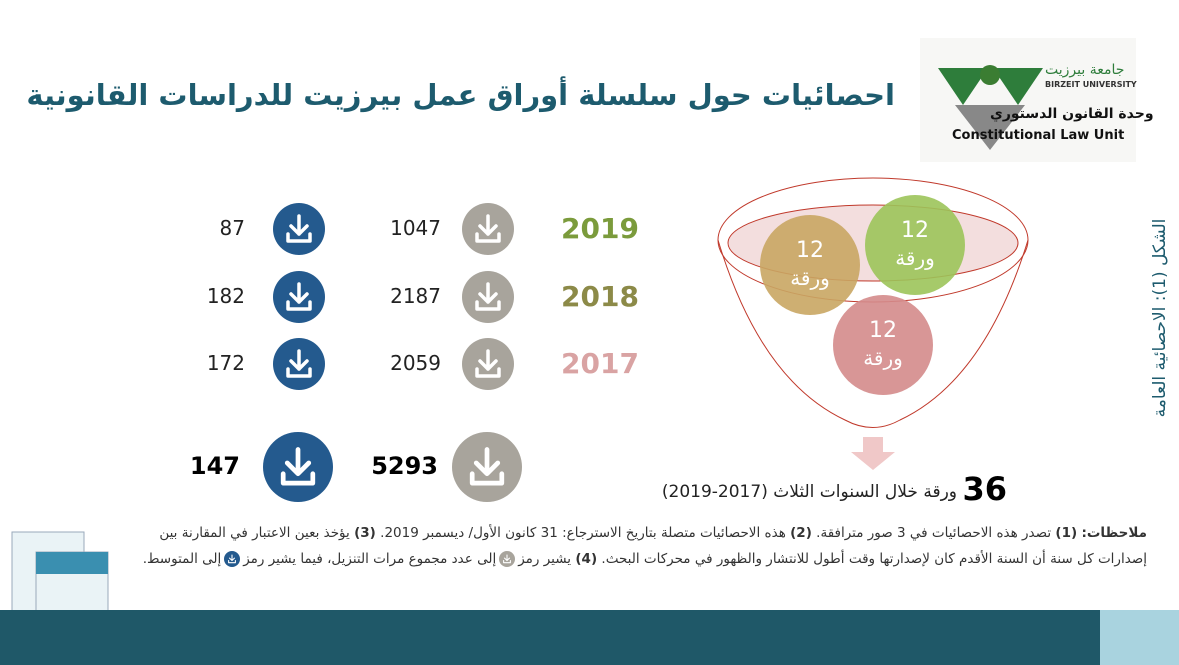 The image size is (1179, 665). What do you see at coordinates (990, 75) in the screenshot?
I see `logo-tree` at bounding box center [990, 75].